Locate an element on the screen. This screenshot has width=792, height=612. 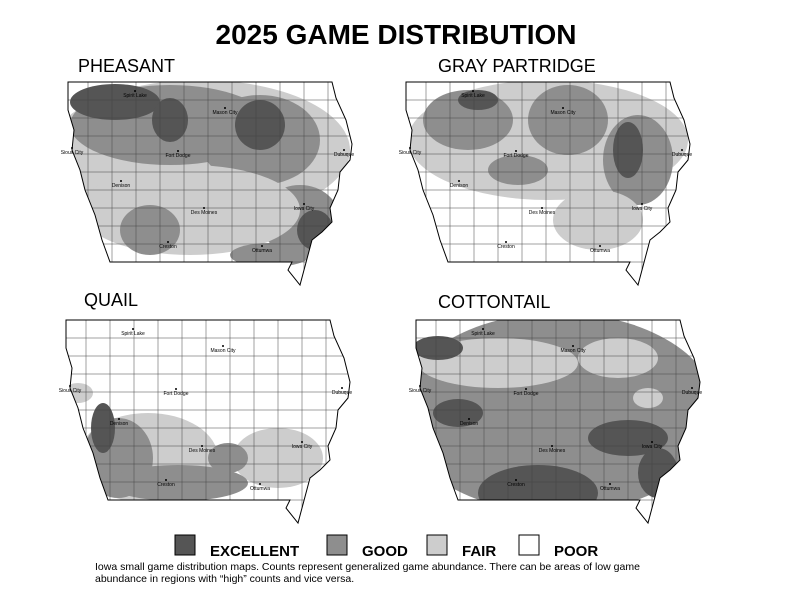
map-title: QUAIL is located at coordinates (111, 300).